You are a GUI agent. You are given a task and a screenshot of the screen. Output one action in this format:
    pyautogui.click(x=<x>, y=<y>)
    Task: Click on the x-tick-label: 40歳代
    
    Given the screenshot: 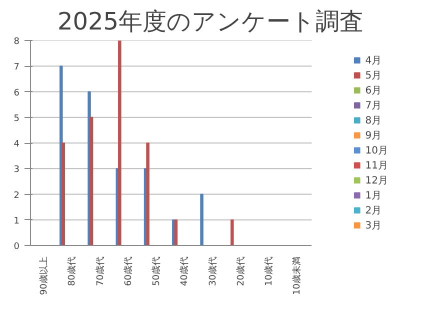 What is the action you would take?
    pyautogui.click(x=184, y=271)
    